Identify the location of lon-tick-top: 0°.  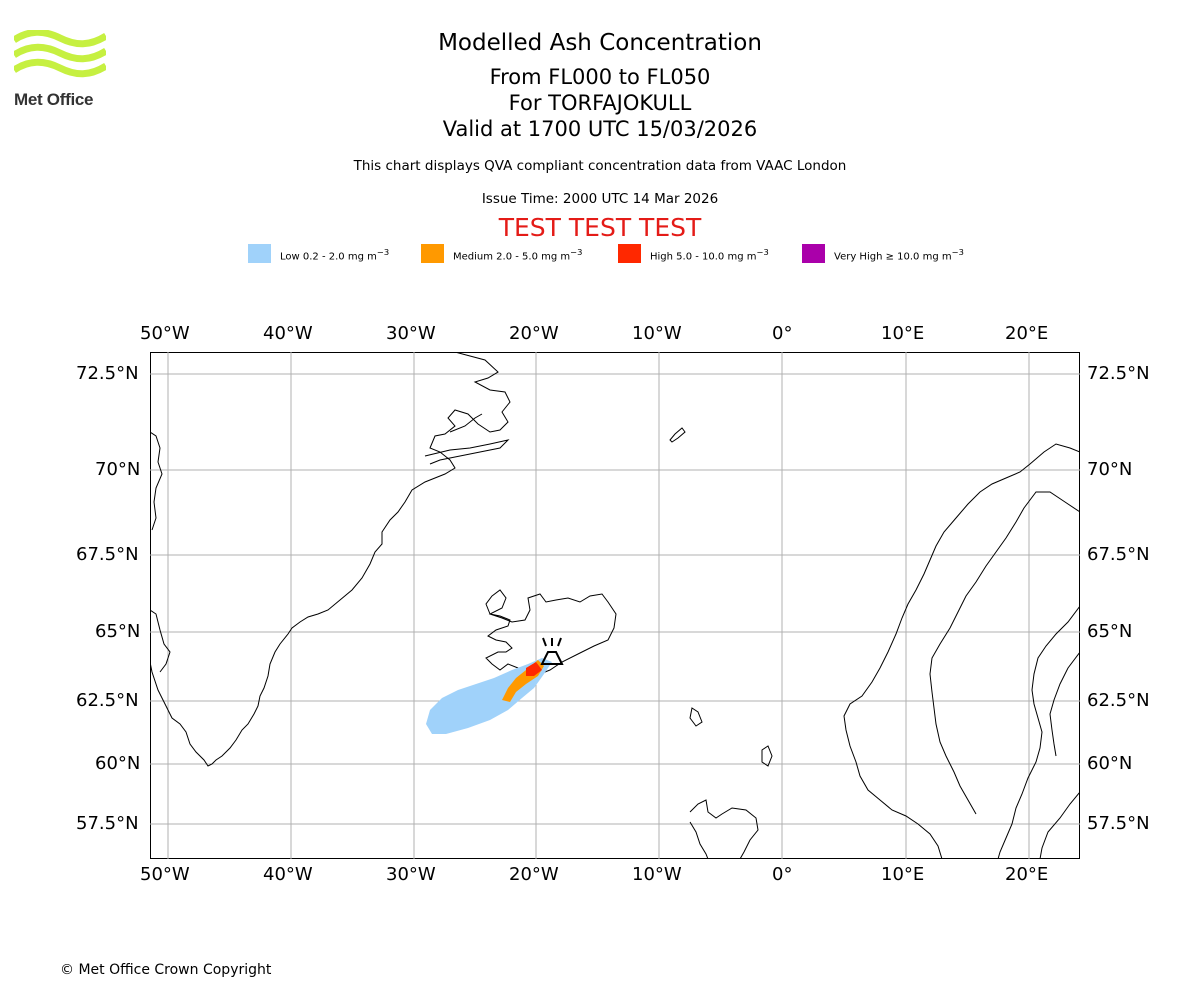
(782, 333).